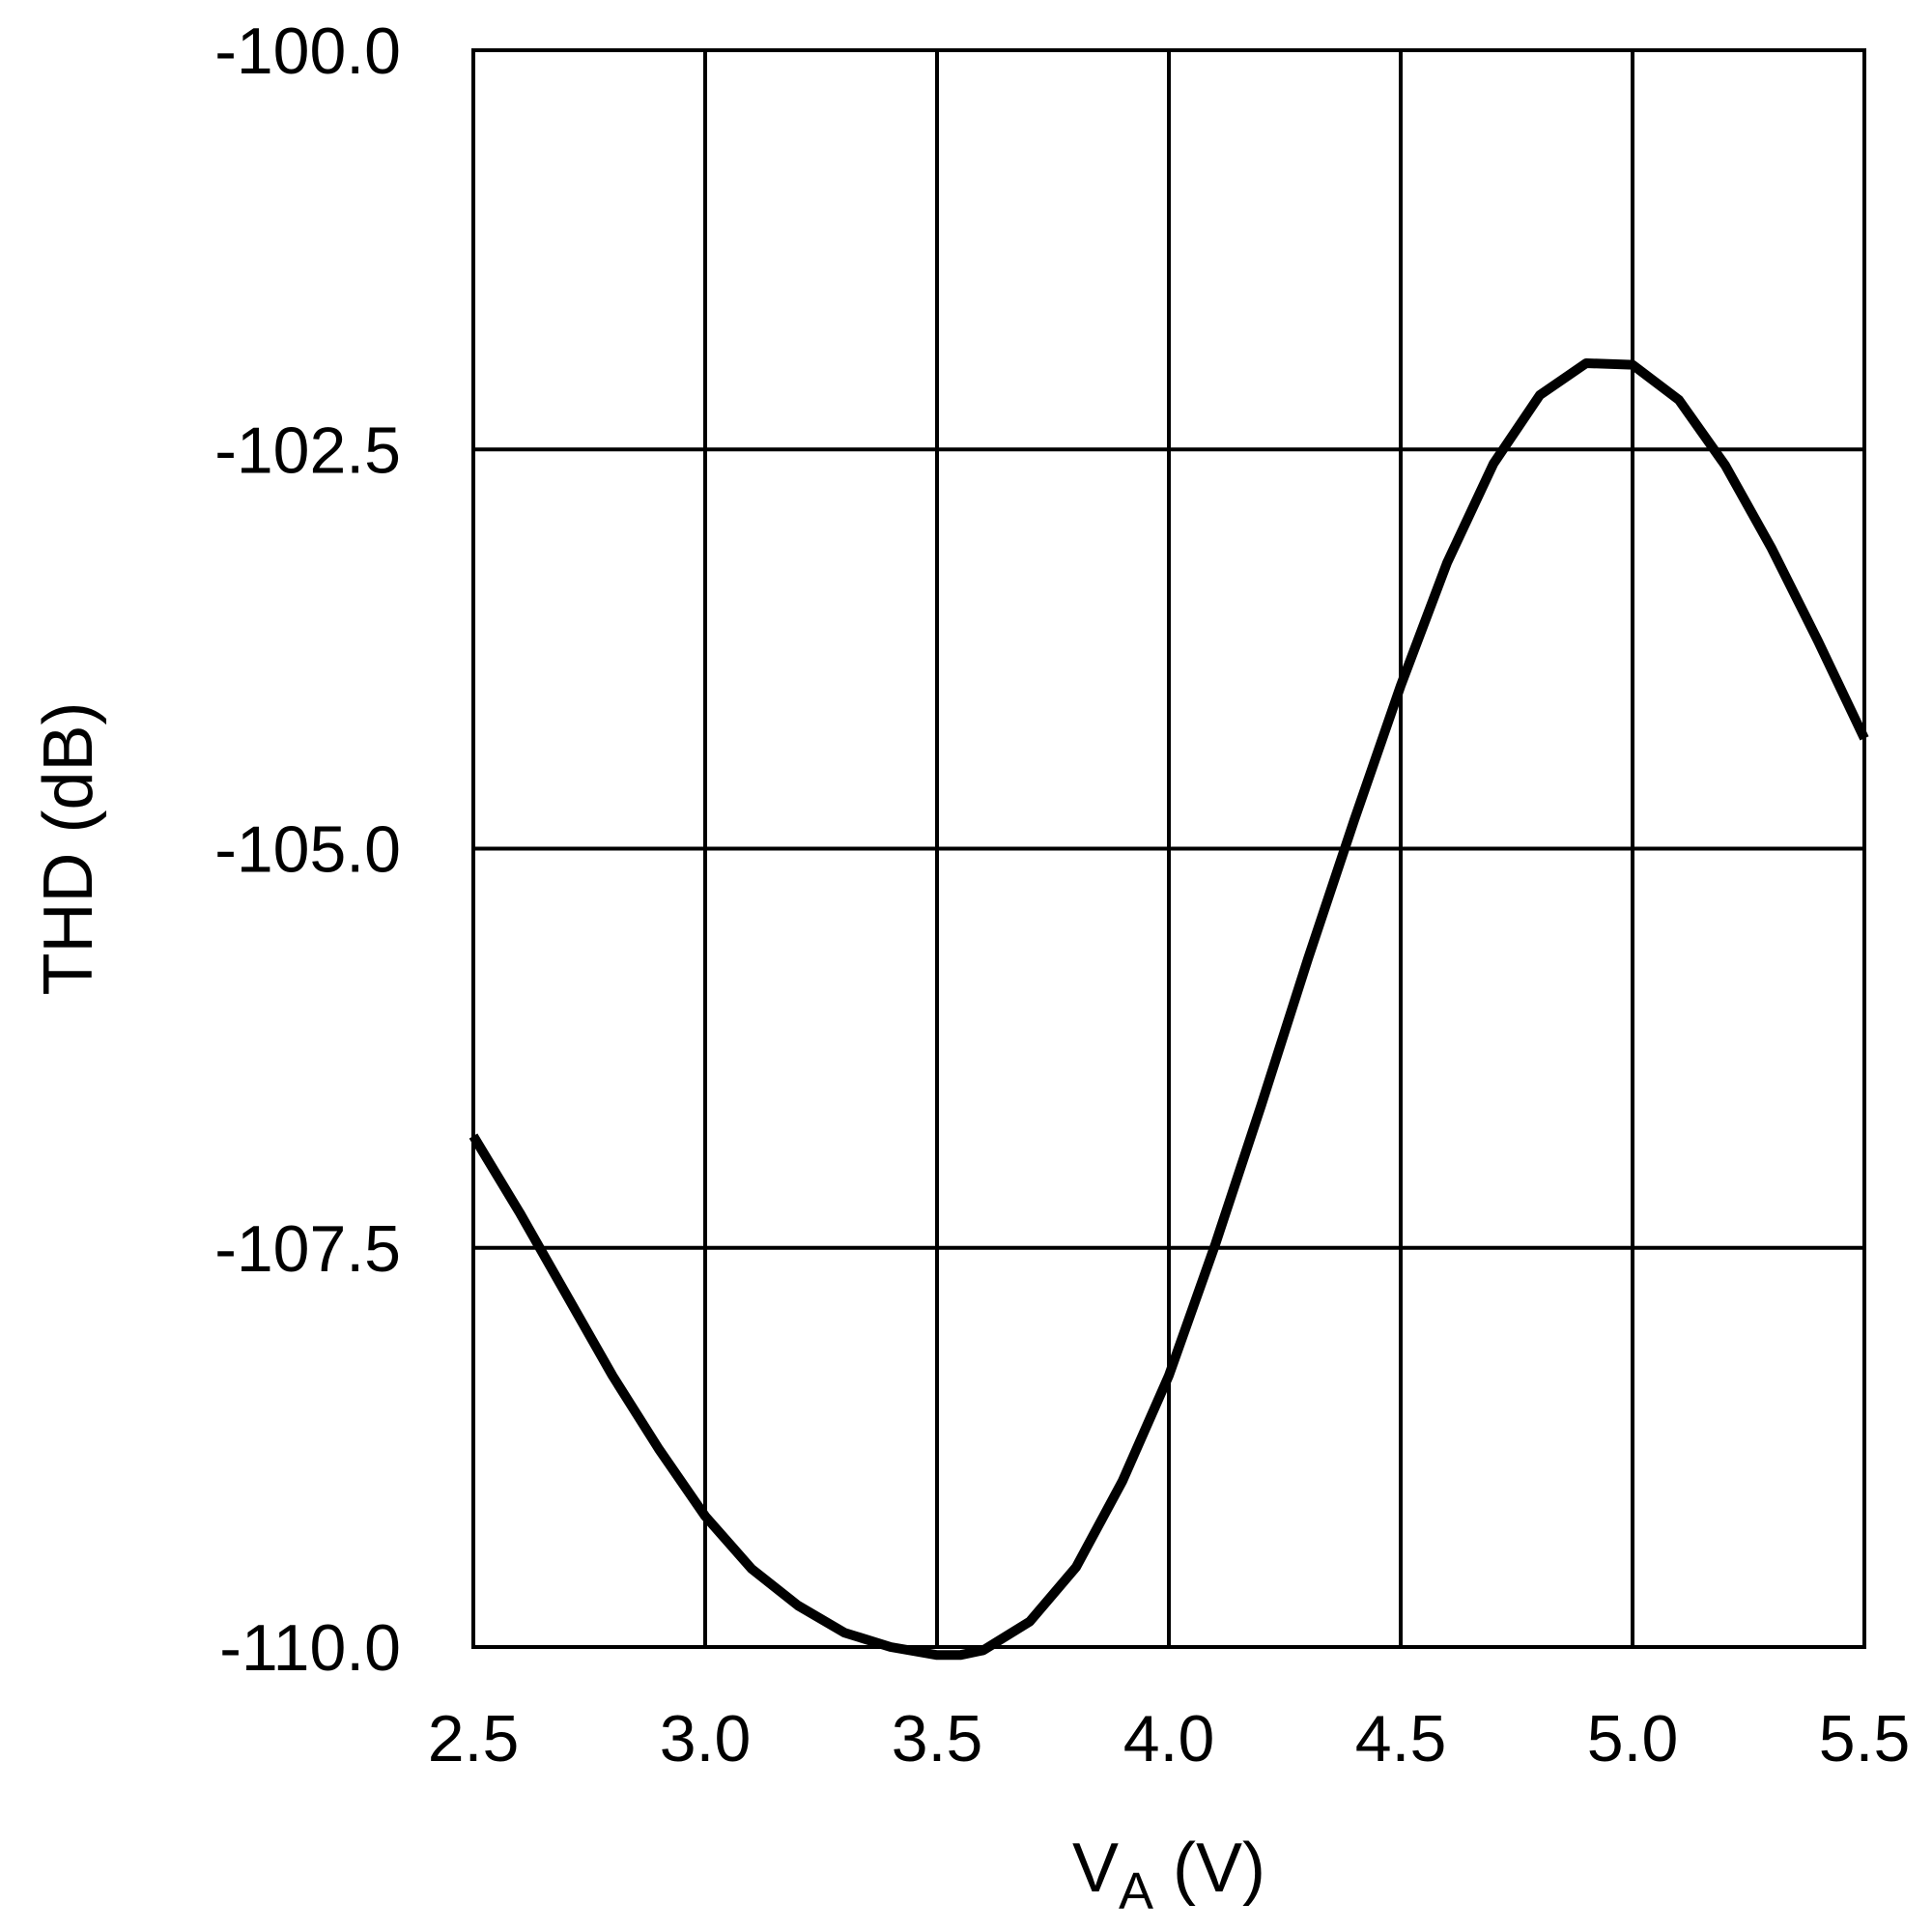 This screenshot has width=1932, height=1932. I want to click on y-tick-labels: -100.0 -102.5 -105.0 -107.5 -110.0, so click(307, 849).